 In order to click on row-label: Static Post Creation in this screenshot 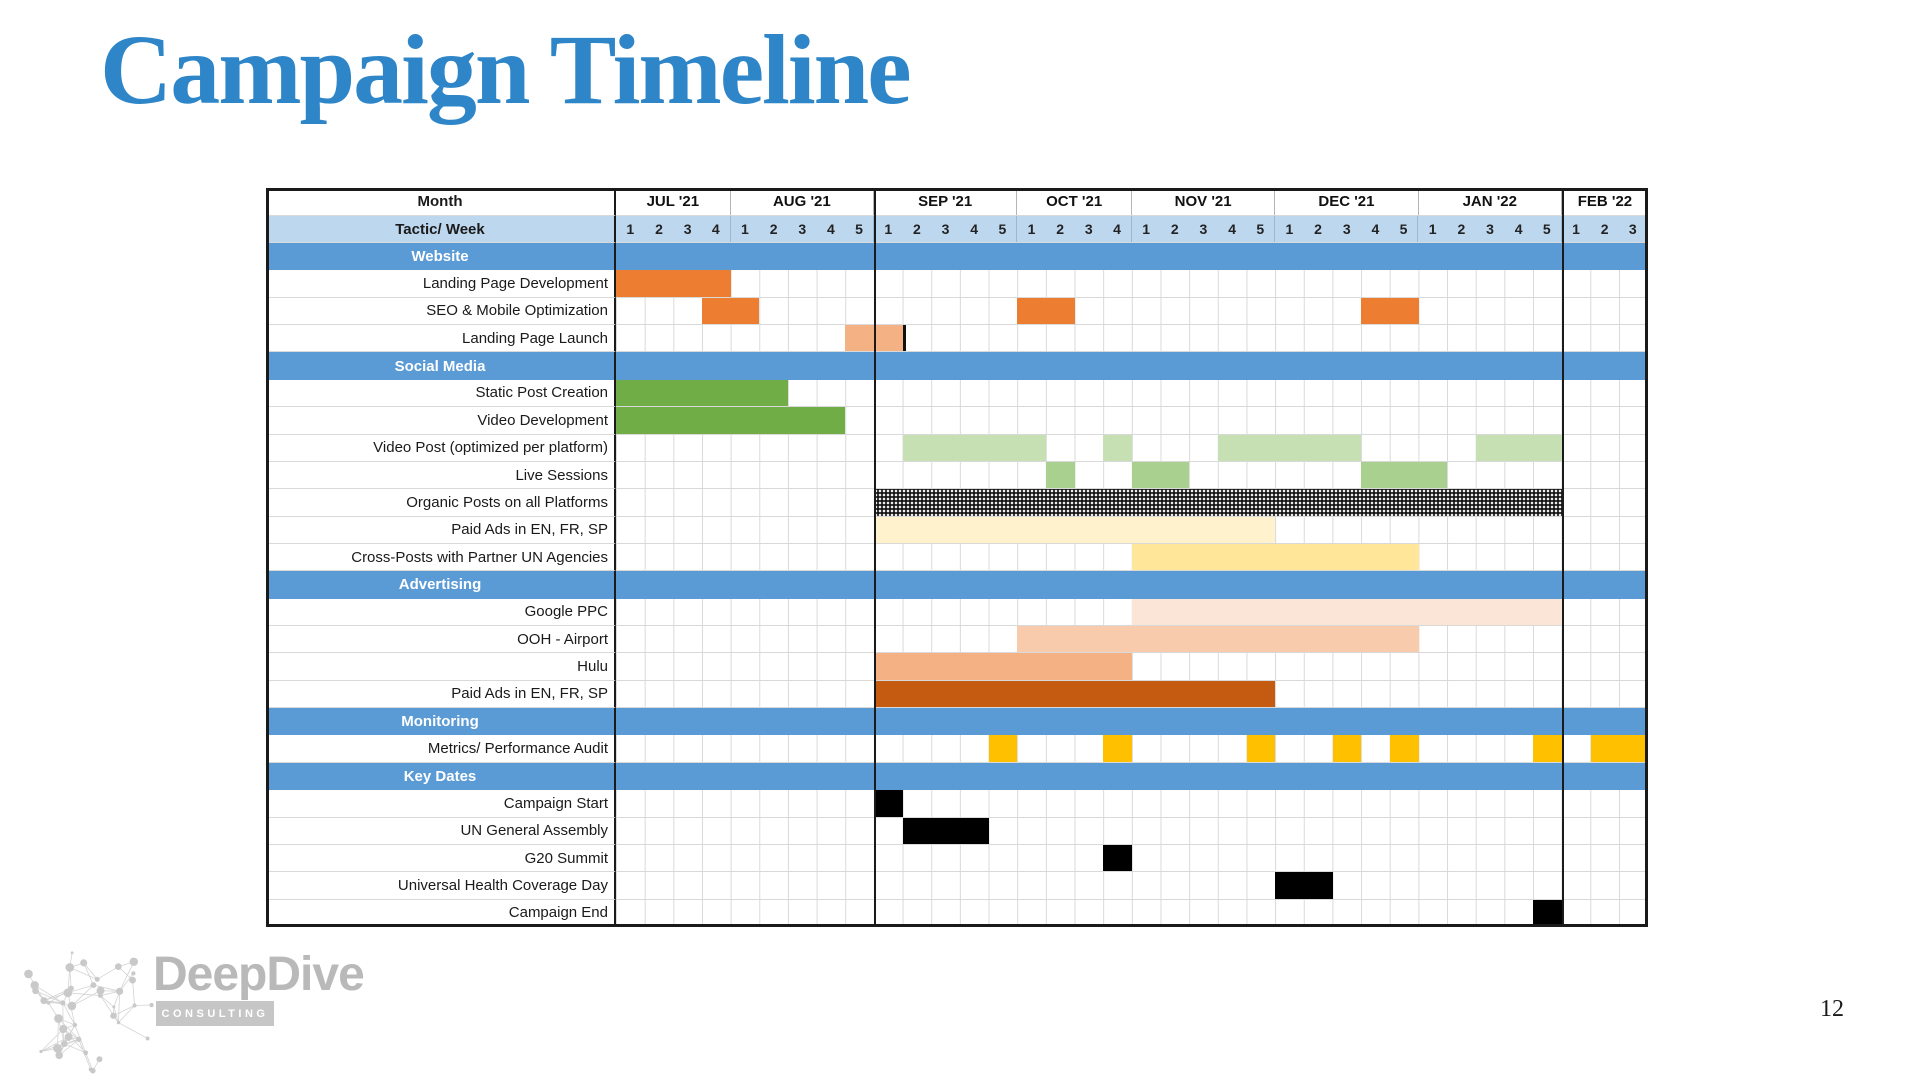, I will do `click(441, 393)`.